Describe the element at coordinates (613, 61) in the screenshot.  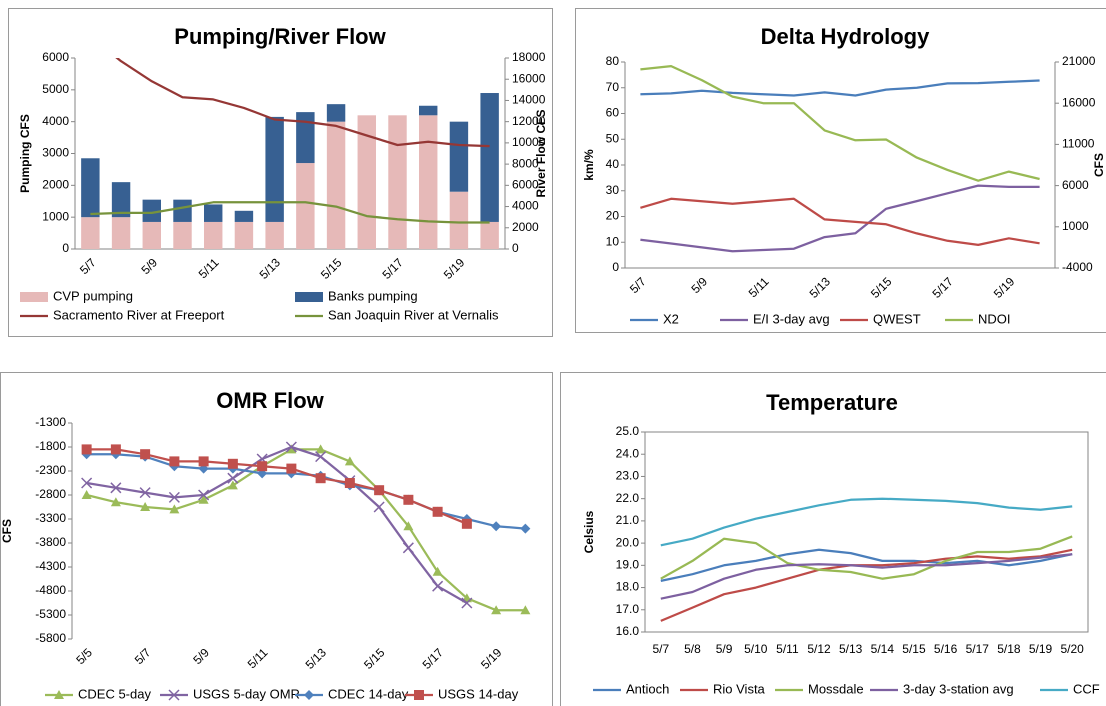
I see `y-tick-label: 80` at that location.